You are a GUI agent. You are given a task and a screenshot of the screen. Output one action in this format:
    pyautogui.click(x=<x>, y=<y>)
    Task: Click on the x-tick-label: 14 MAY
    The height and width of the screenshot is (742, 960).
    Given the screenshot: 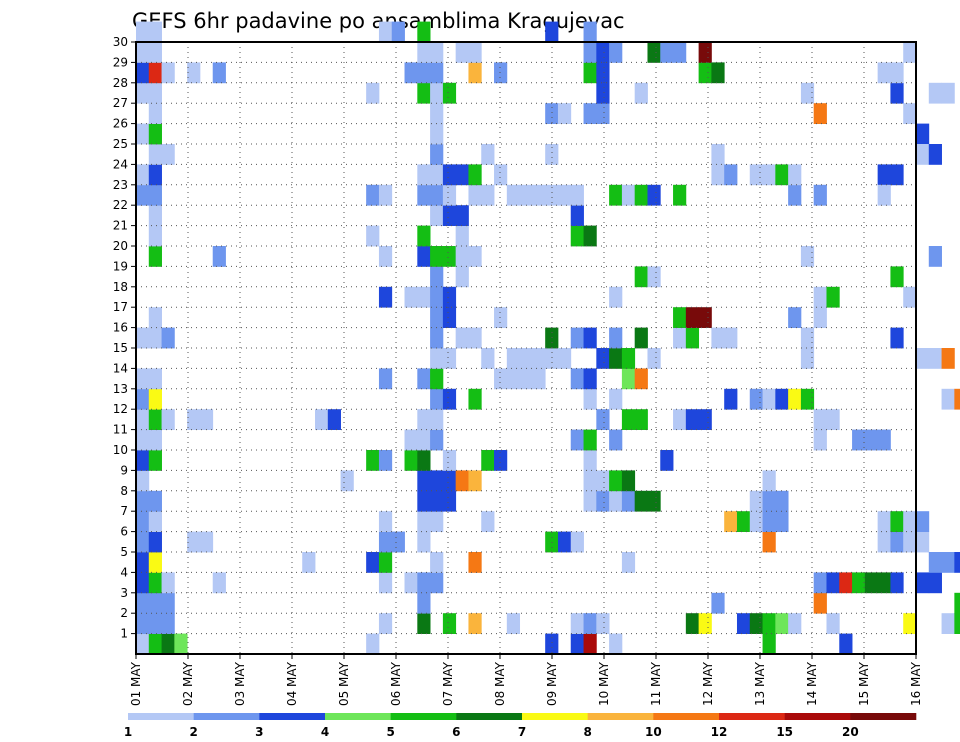 What is the action you would take?
    pyautogui.click(x=812, y=683)
    